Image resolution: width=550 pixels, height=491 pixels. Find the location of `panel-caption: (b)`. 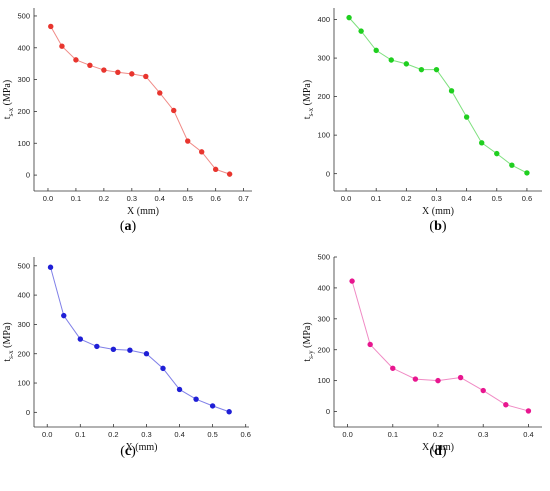

panel-caption: (b) is located at coordinates (437, 226).